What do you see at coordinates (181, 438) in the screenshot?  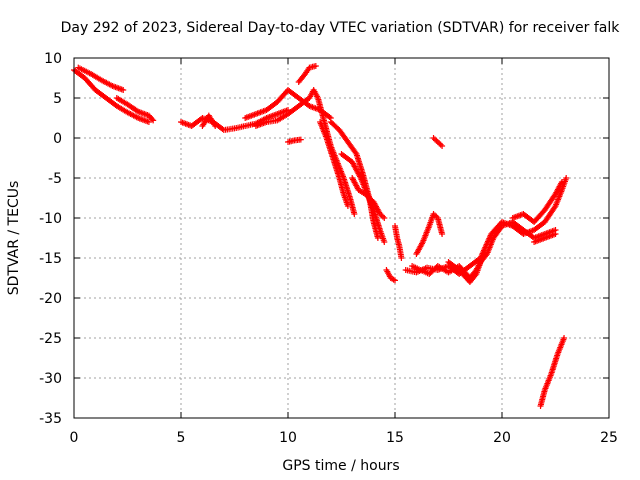 I see `x-tick-label: 5` at bounding box center [181, 438].